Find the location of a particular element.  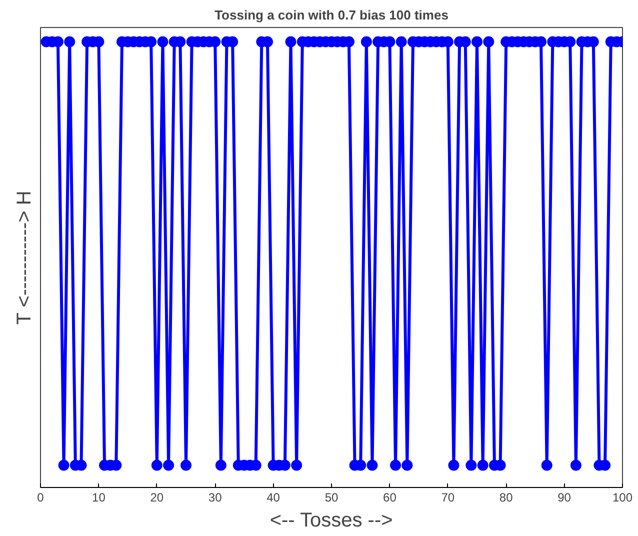

x-tick-label: 80 is located at coordinates (506, 497).